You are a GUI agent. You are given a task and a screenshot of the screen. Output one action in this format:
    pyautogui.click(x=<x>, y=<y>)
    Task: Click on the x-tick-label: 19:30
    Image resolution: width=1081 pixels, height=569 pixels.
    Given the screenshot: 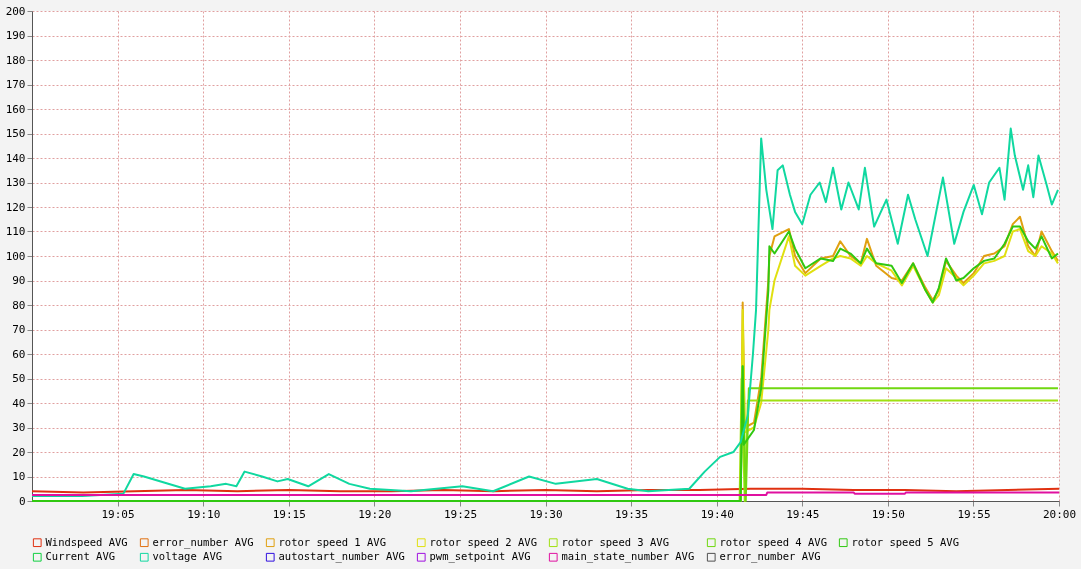 What is the action you would take?
    pyautogui.click(x=546, y=514)
    